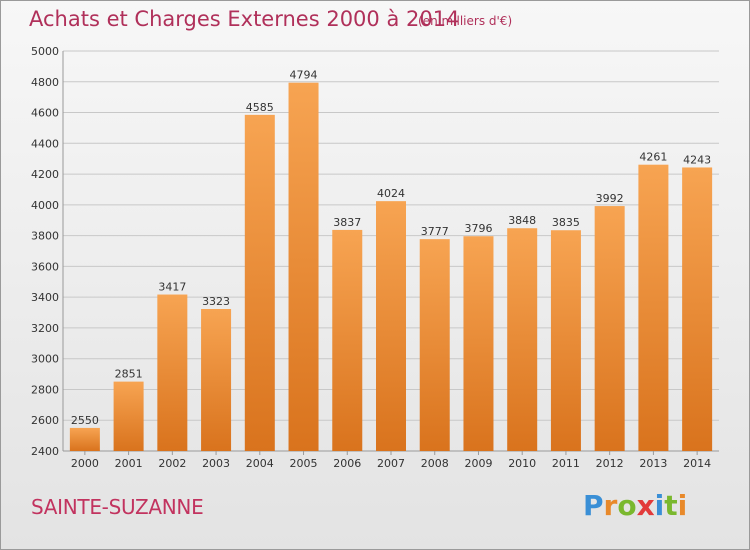 This screenshot has width=750, height=550. What do you see at coordinates (435, 463) in the screenshot?
I see `x-tick-label: 2008` at bounding box center [435, 463].